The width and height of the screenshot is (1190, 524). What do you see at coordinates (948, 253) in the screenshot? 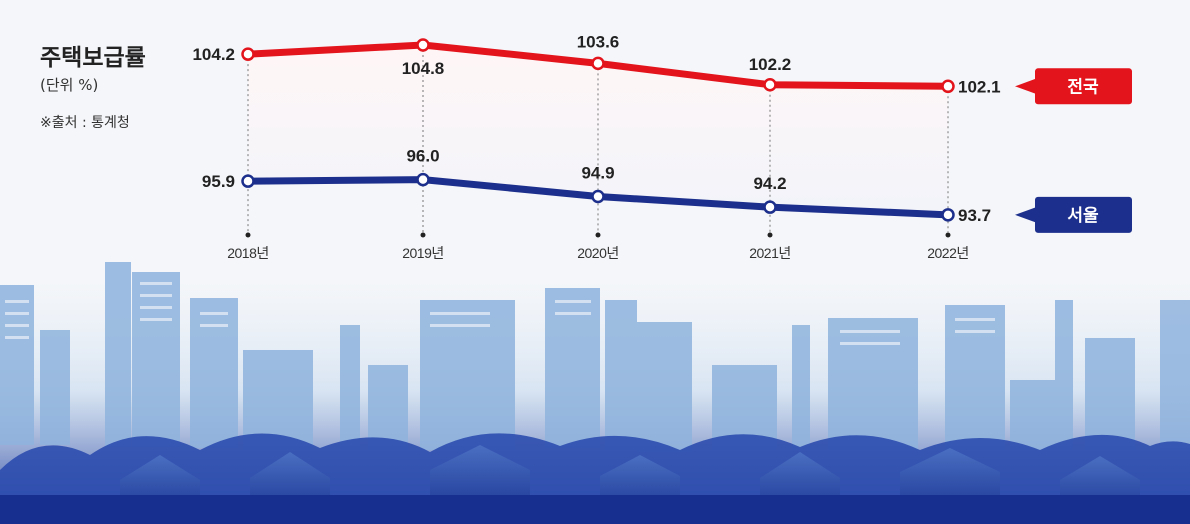
I see `x-tick-label: 2022년` at bounding box center [948, 253].